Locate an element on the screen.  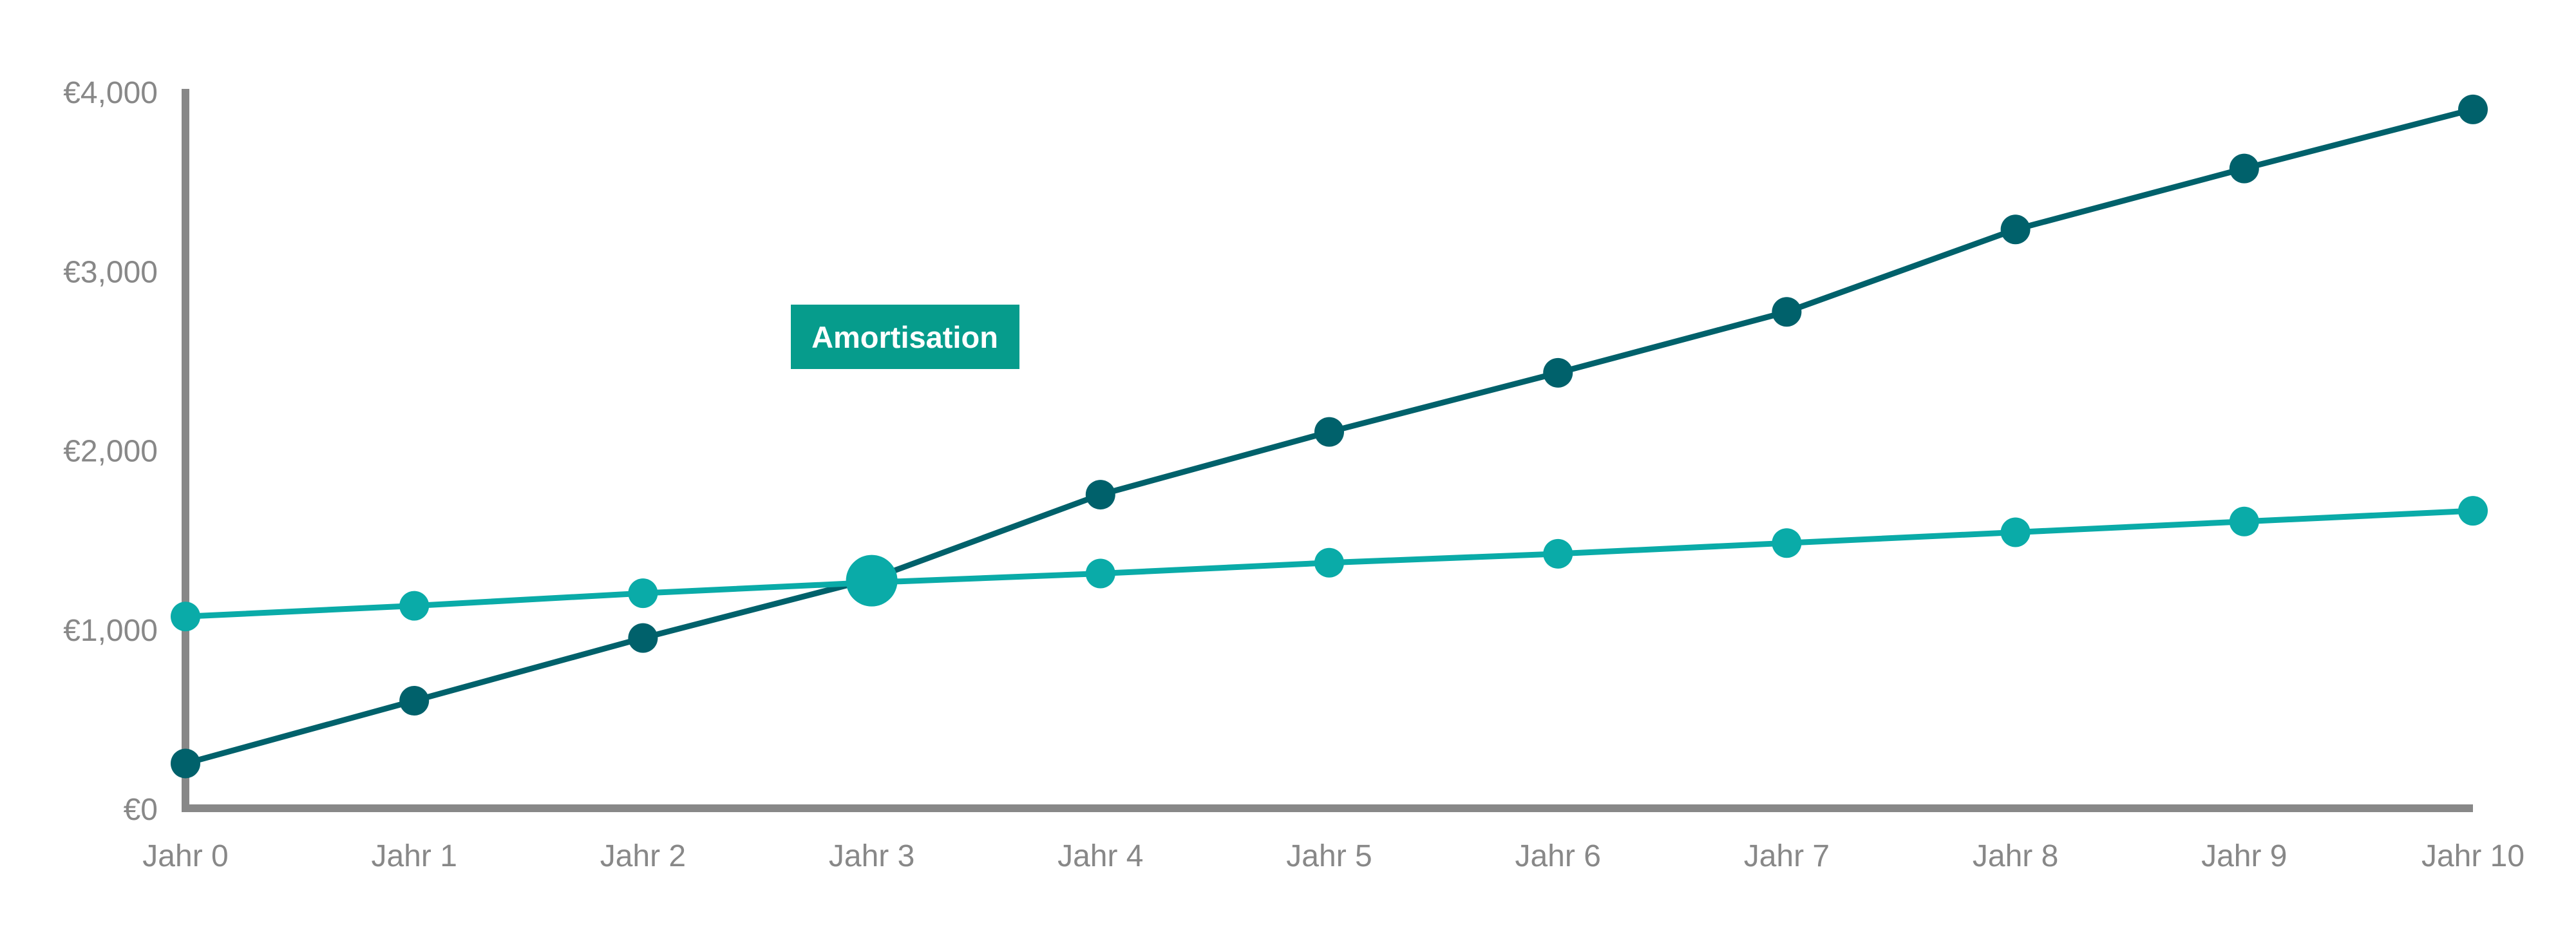
x-tick-label: Jahr 4 is located at coordinates (1100, 856).